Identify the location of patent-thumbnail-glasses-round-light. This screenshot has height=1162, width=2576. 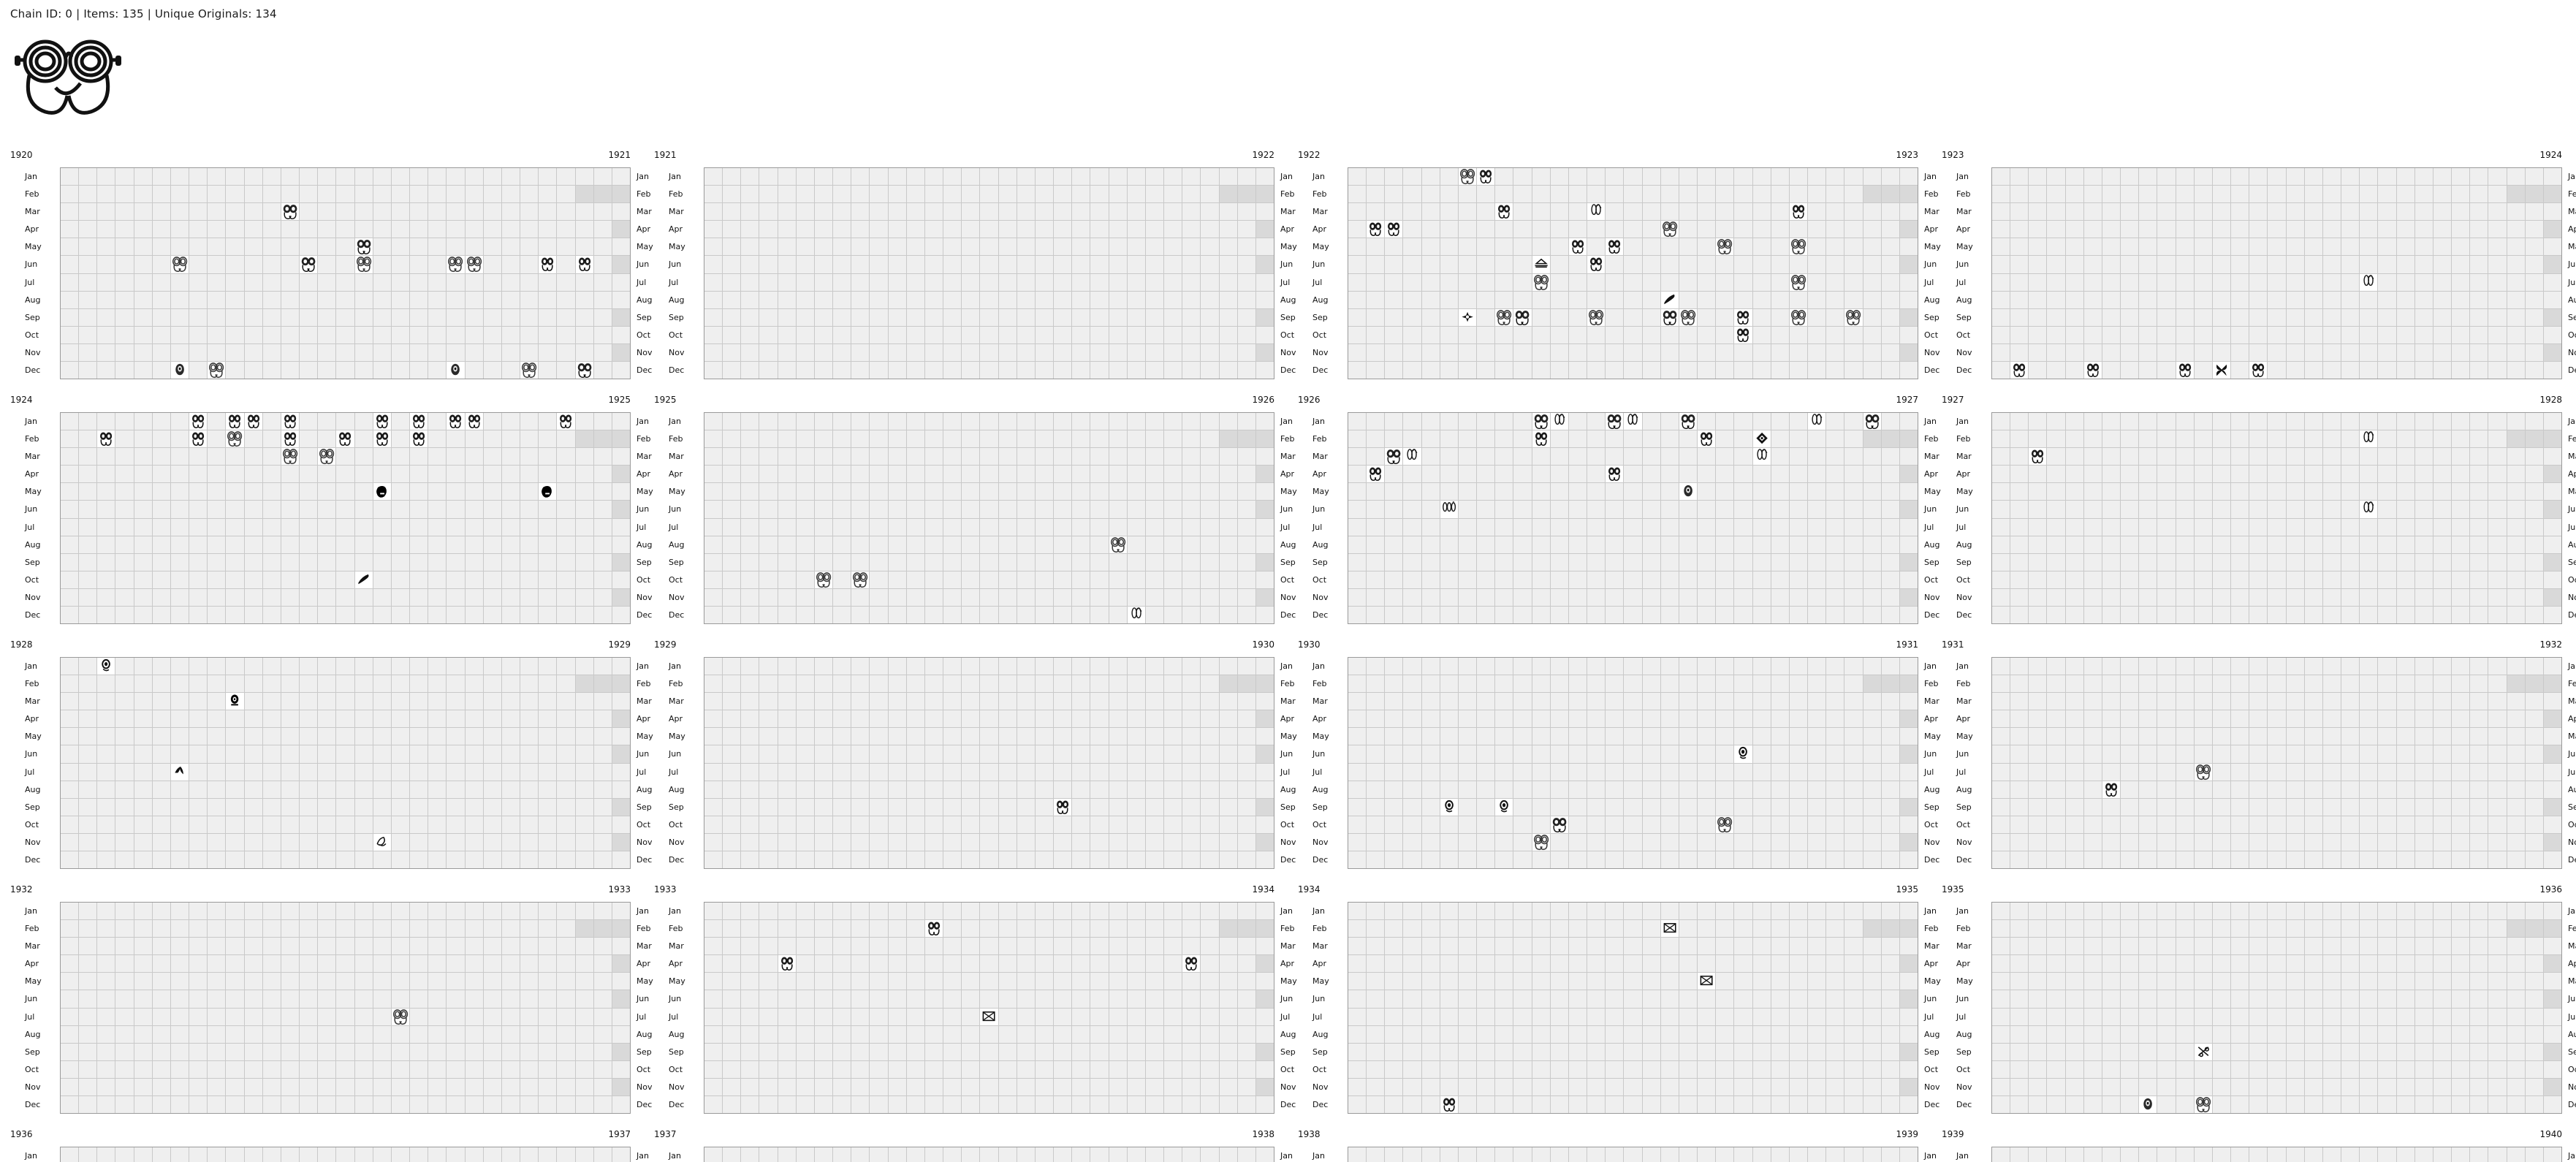
(1669, 229).